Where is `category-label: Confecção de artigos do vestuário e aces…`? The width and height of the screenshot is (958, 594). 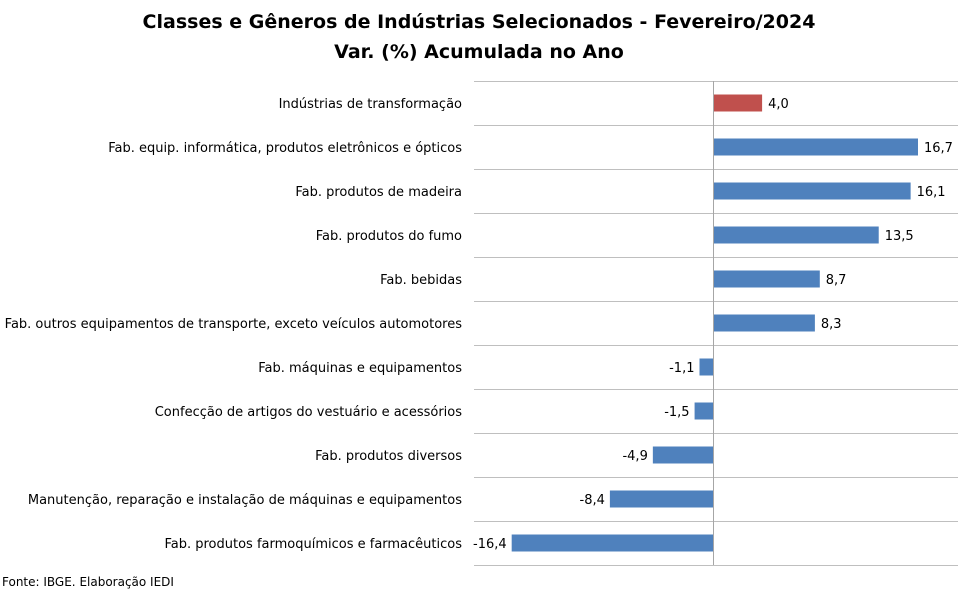 category-label: Confecção de artigos do vestuário e aces… is located at coordinates (309, 412).